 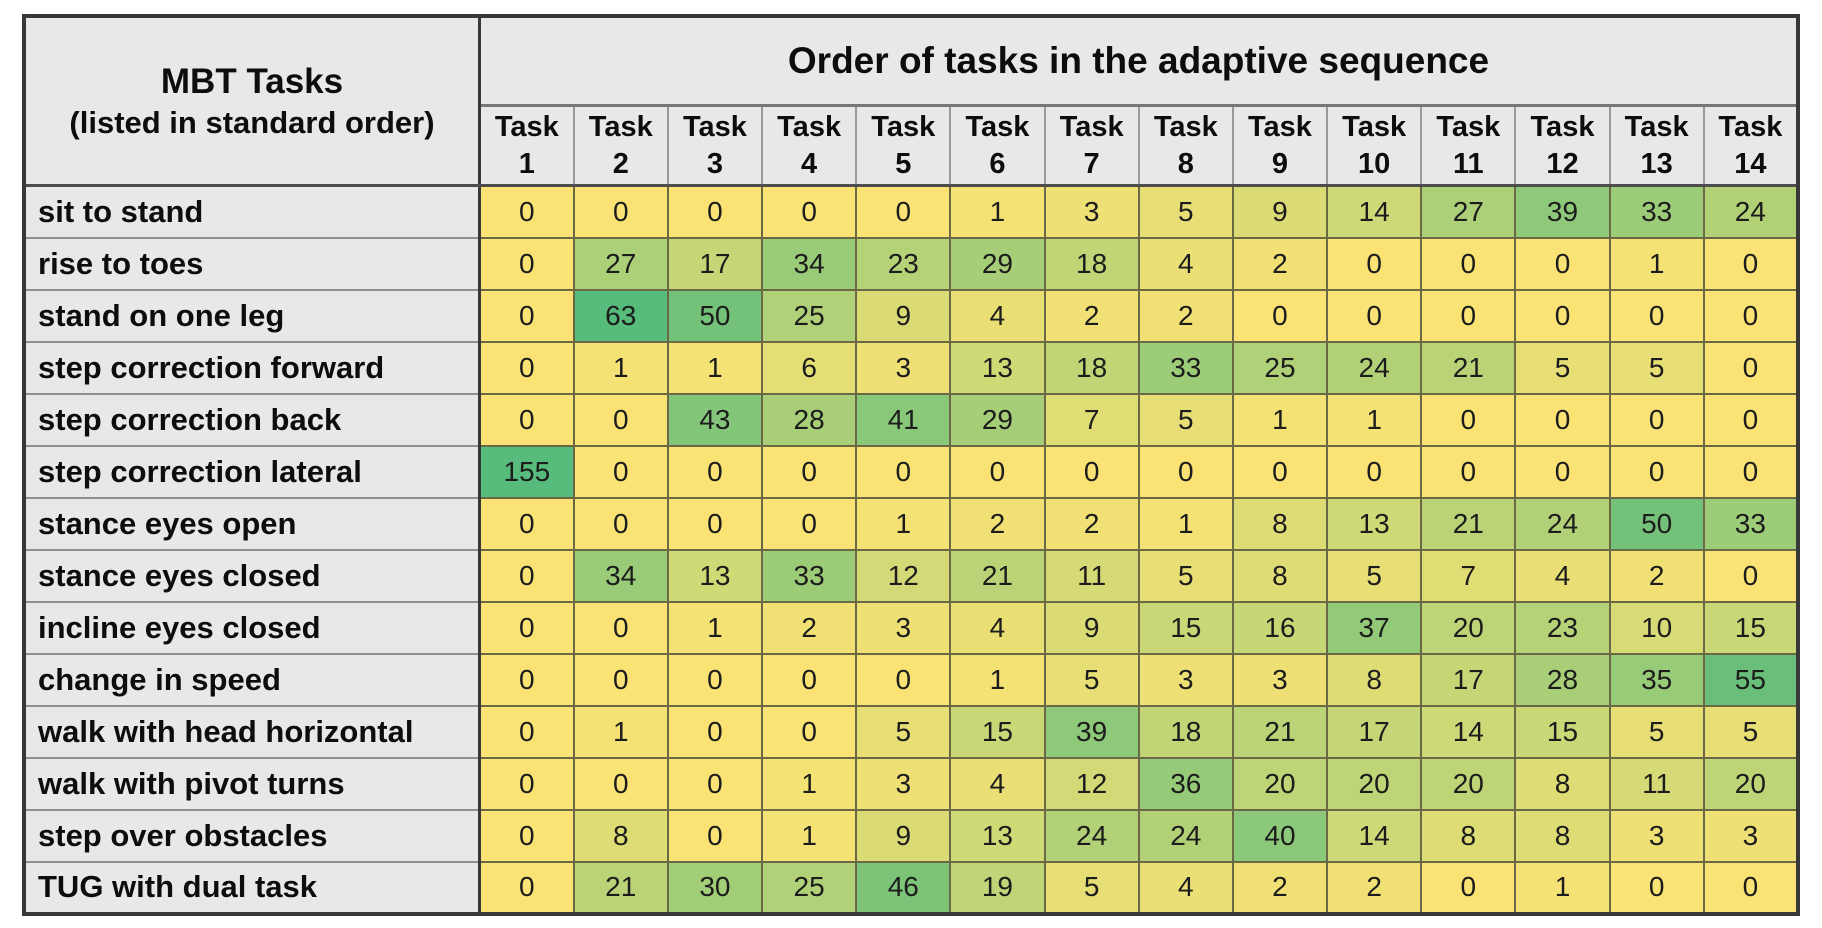 I want to click on corner-header-subtitle: (listed in standard order), so click(x=252, y=122).